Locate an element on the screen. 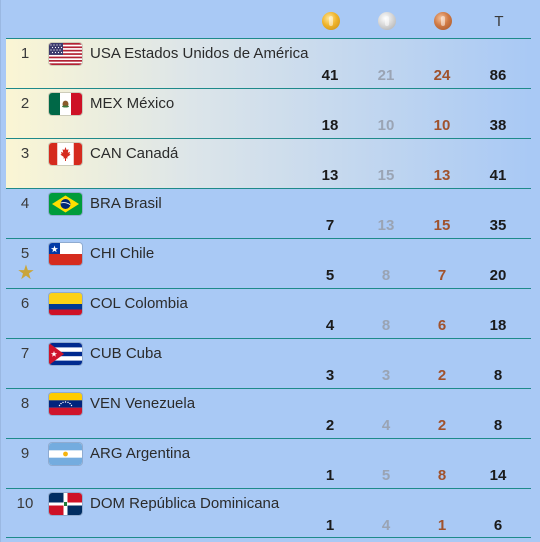 The image size is (540, 542). bronze-count: 10 is located at coordinates (442, 125).